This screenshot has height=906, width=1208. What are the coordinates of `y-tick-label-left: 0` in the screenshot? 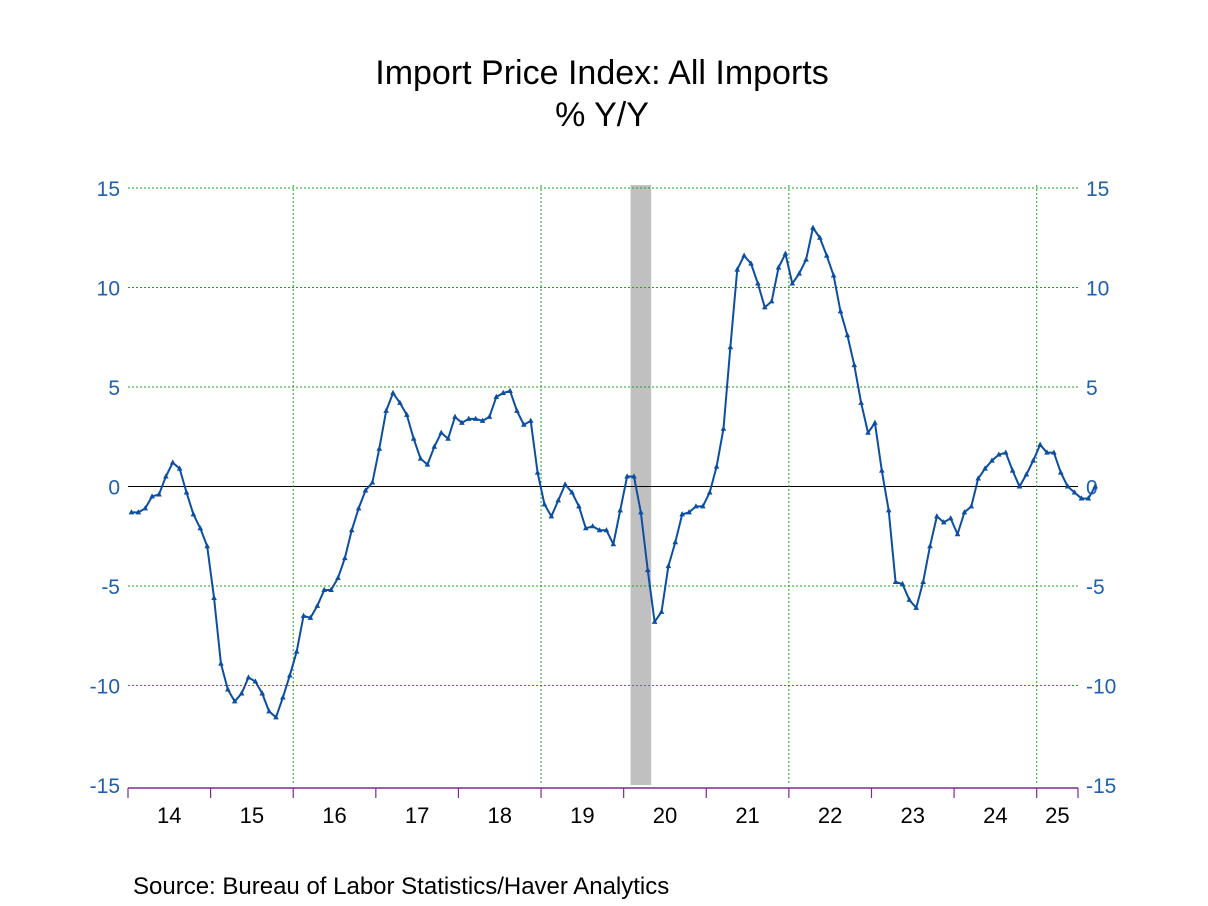 It's located at (114, 488).